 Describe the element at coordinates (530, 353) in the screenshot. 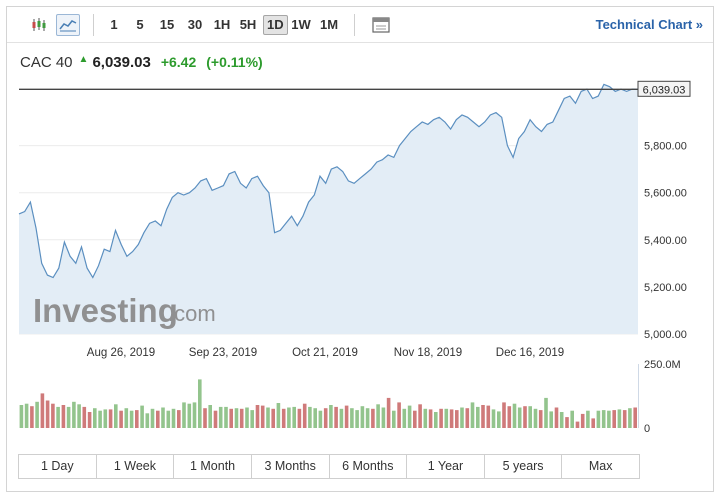

I see `x-tick-label: Dec 16, 2019` at that location.